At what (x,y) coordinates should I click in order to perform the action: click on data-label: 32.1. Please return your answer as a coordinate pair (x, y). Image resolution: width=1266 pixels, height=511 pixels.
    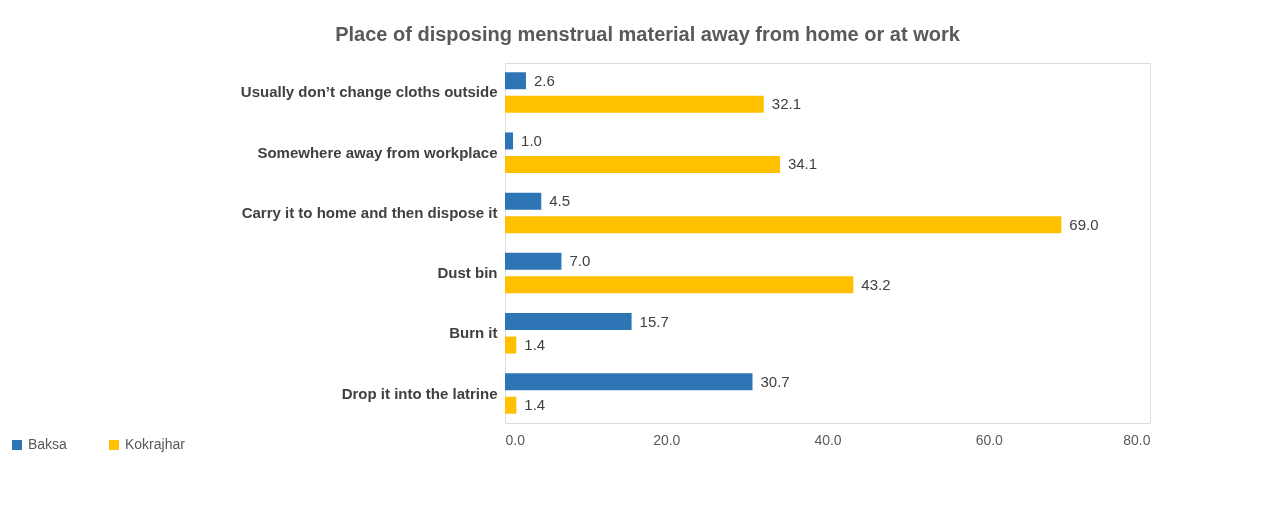
    Looking at the image, I should click on (786, 104).